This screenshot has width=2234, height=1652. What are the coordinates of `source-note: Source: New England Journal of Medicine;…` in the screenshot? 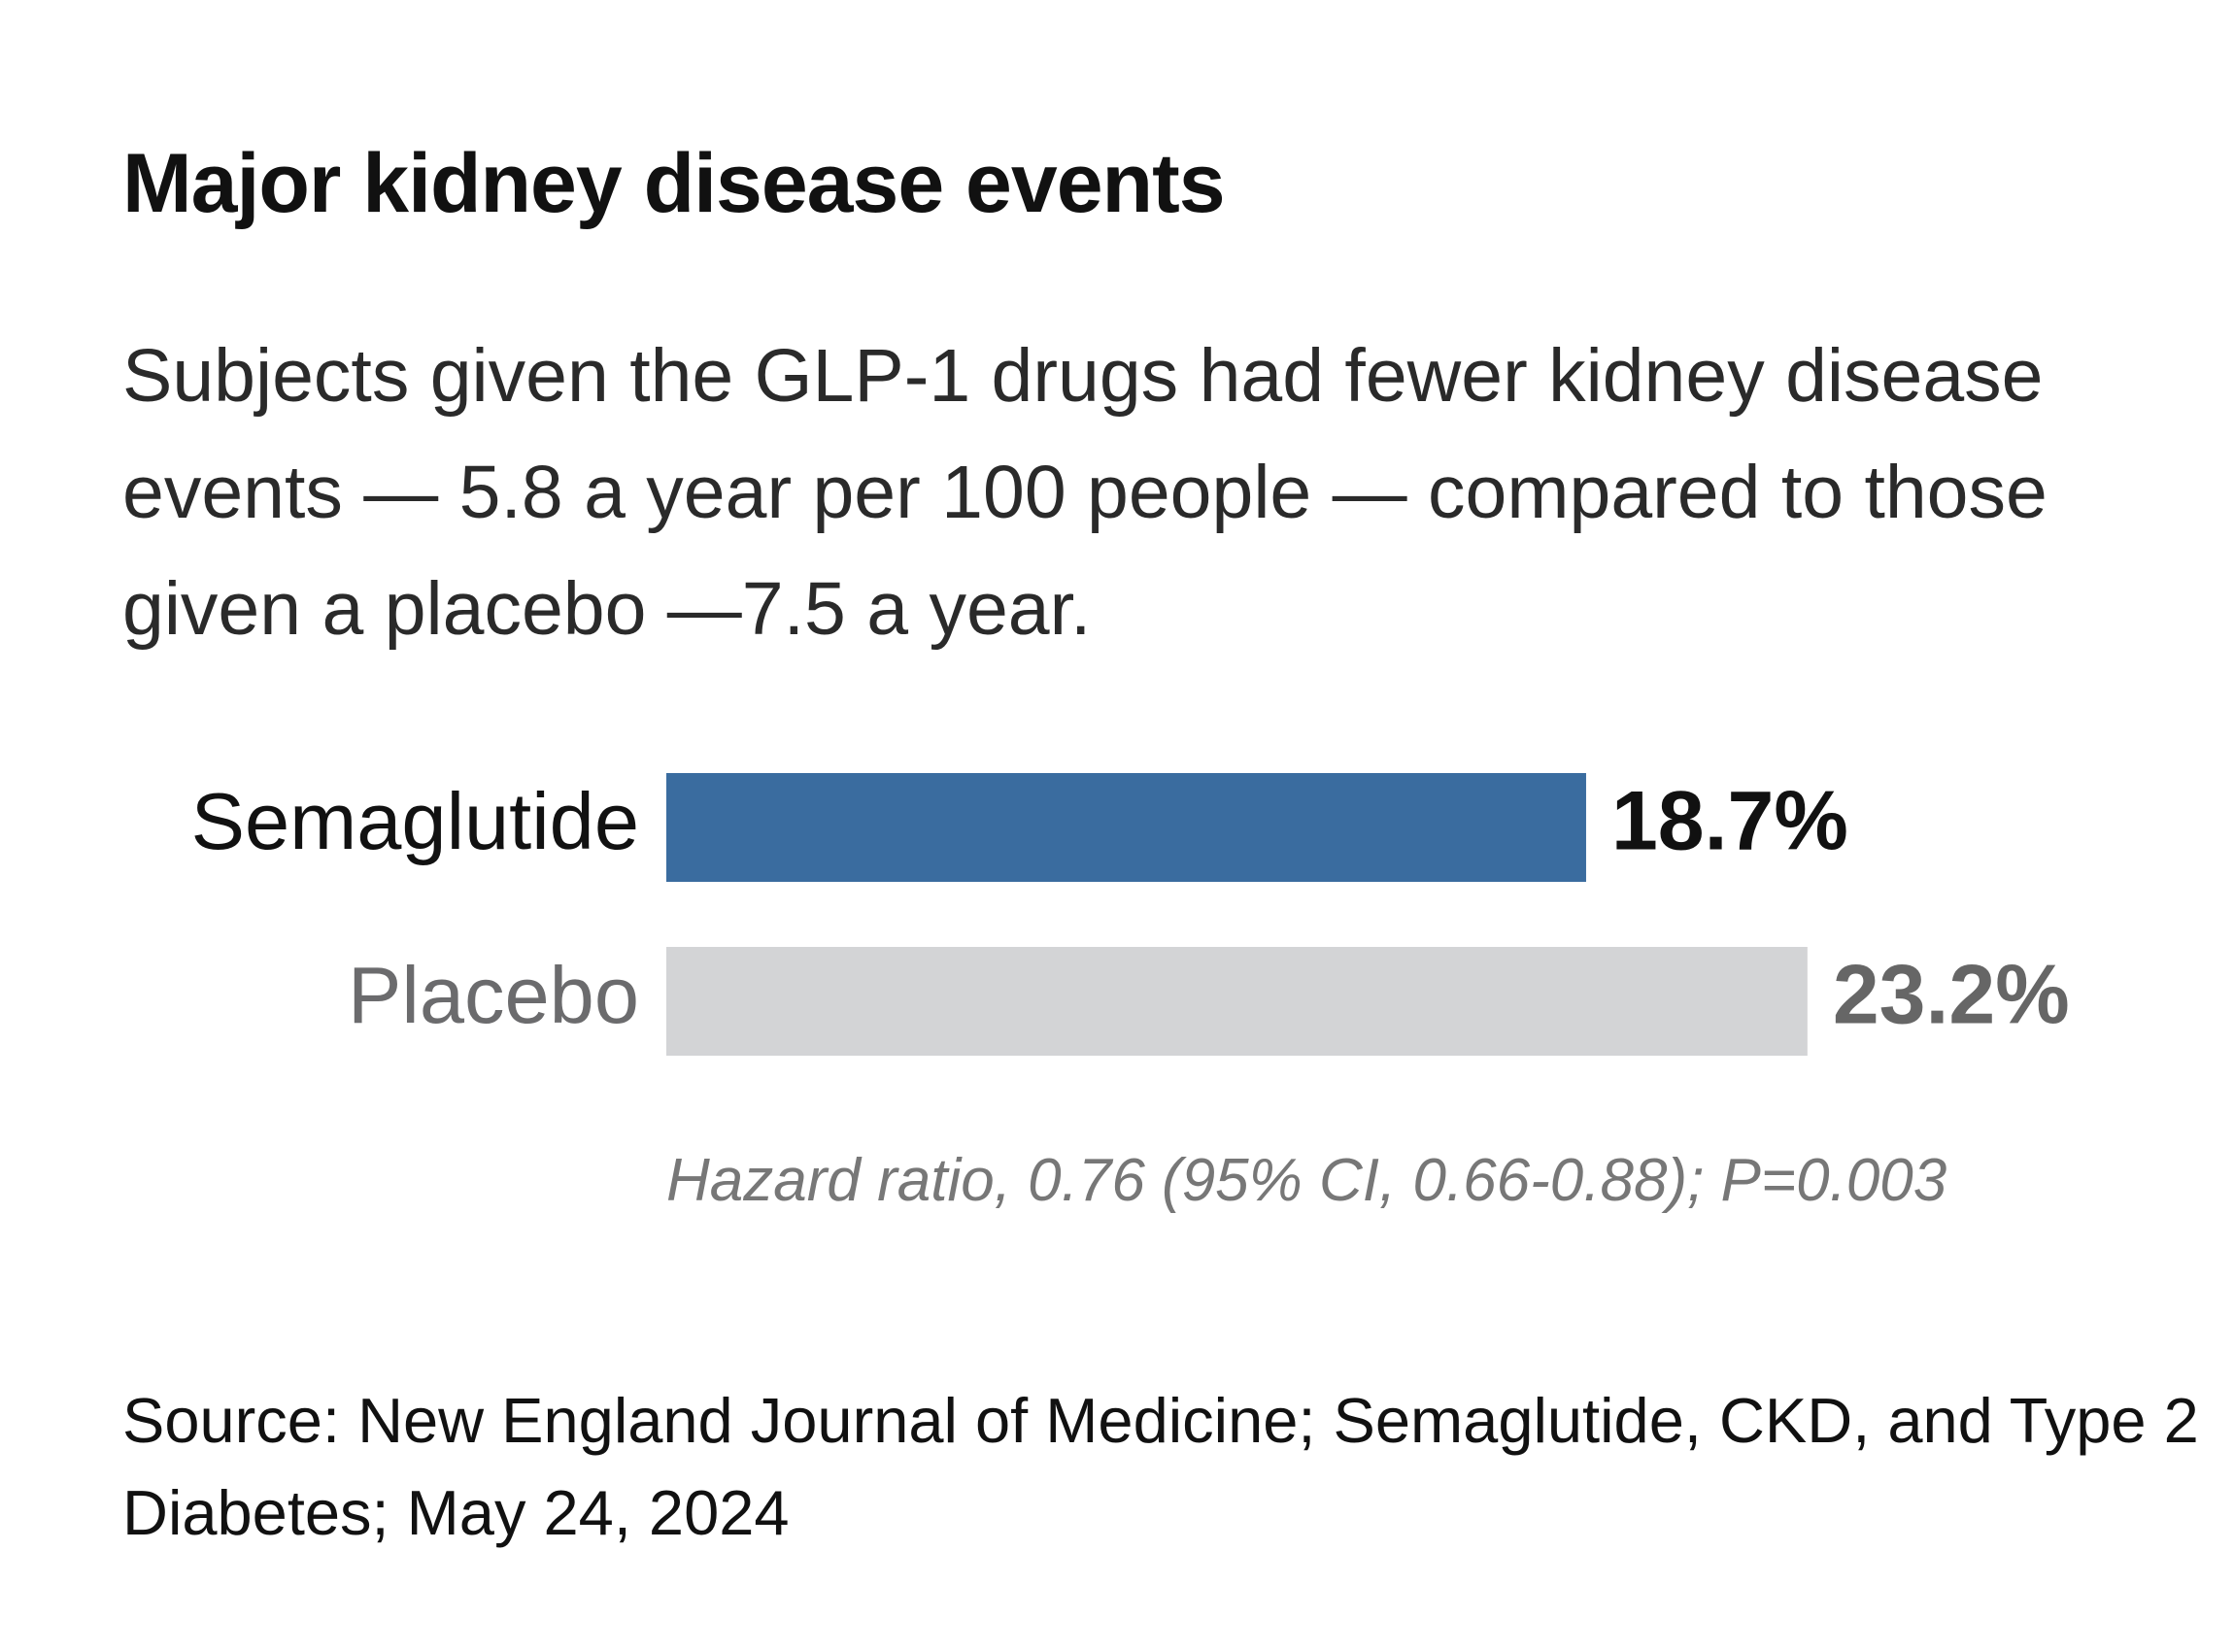 It's located at (1160, 1466).